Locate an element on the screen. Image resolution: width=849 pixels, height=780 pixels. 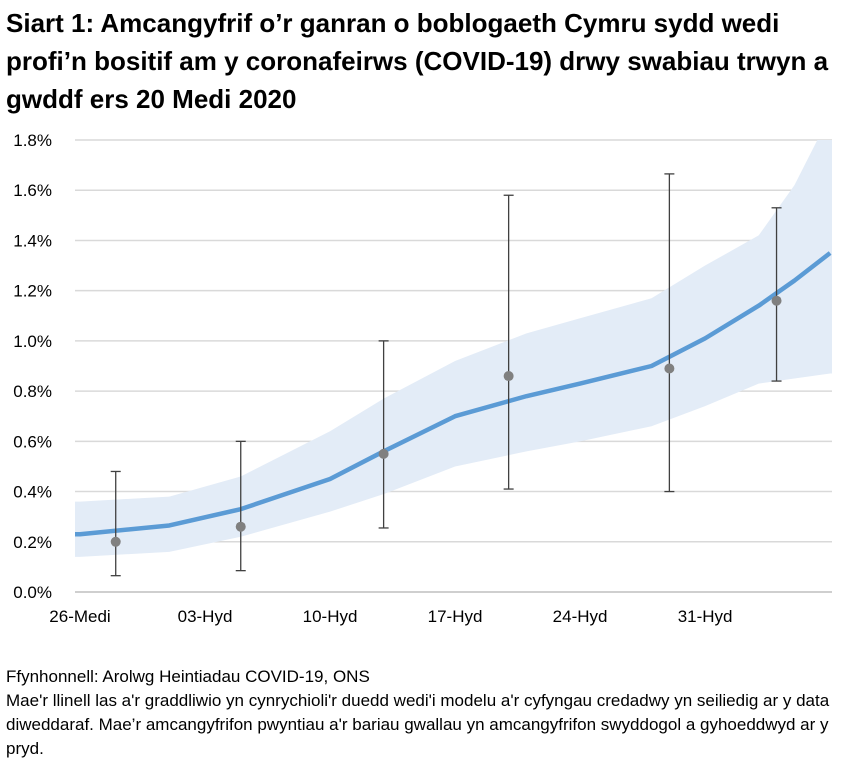
y-tick-label: 0.8% is located at coordinates (32, 391).